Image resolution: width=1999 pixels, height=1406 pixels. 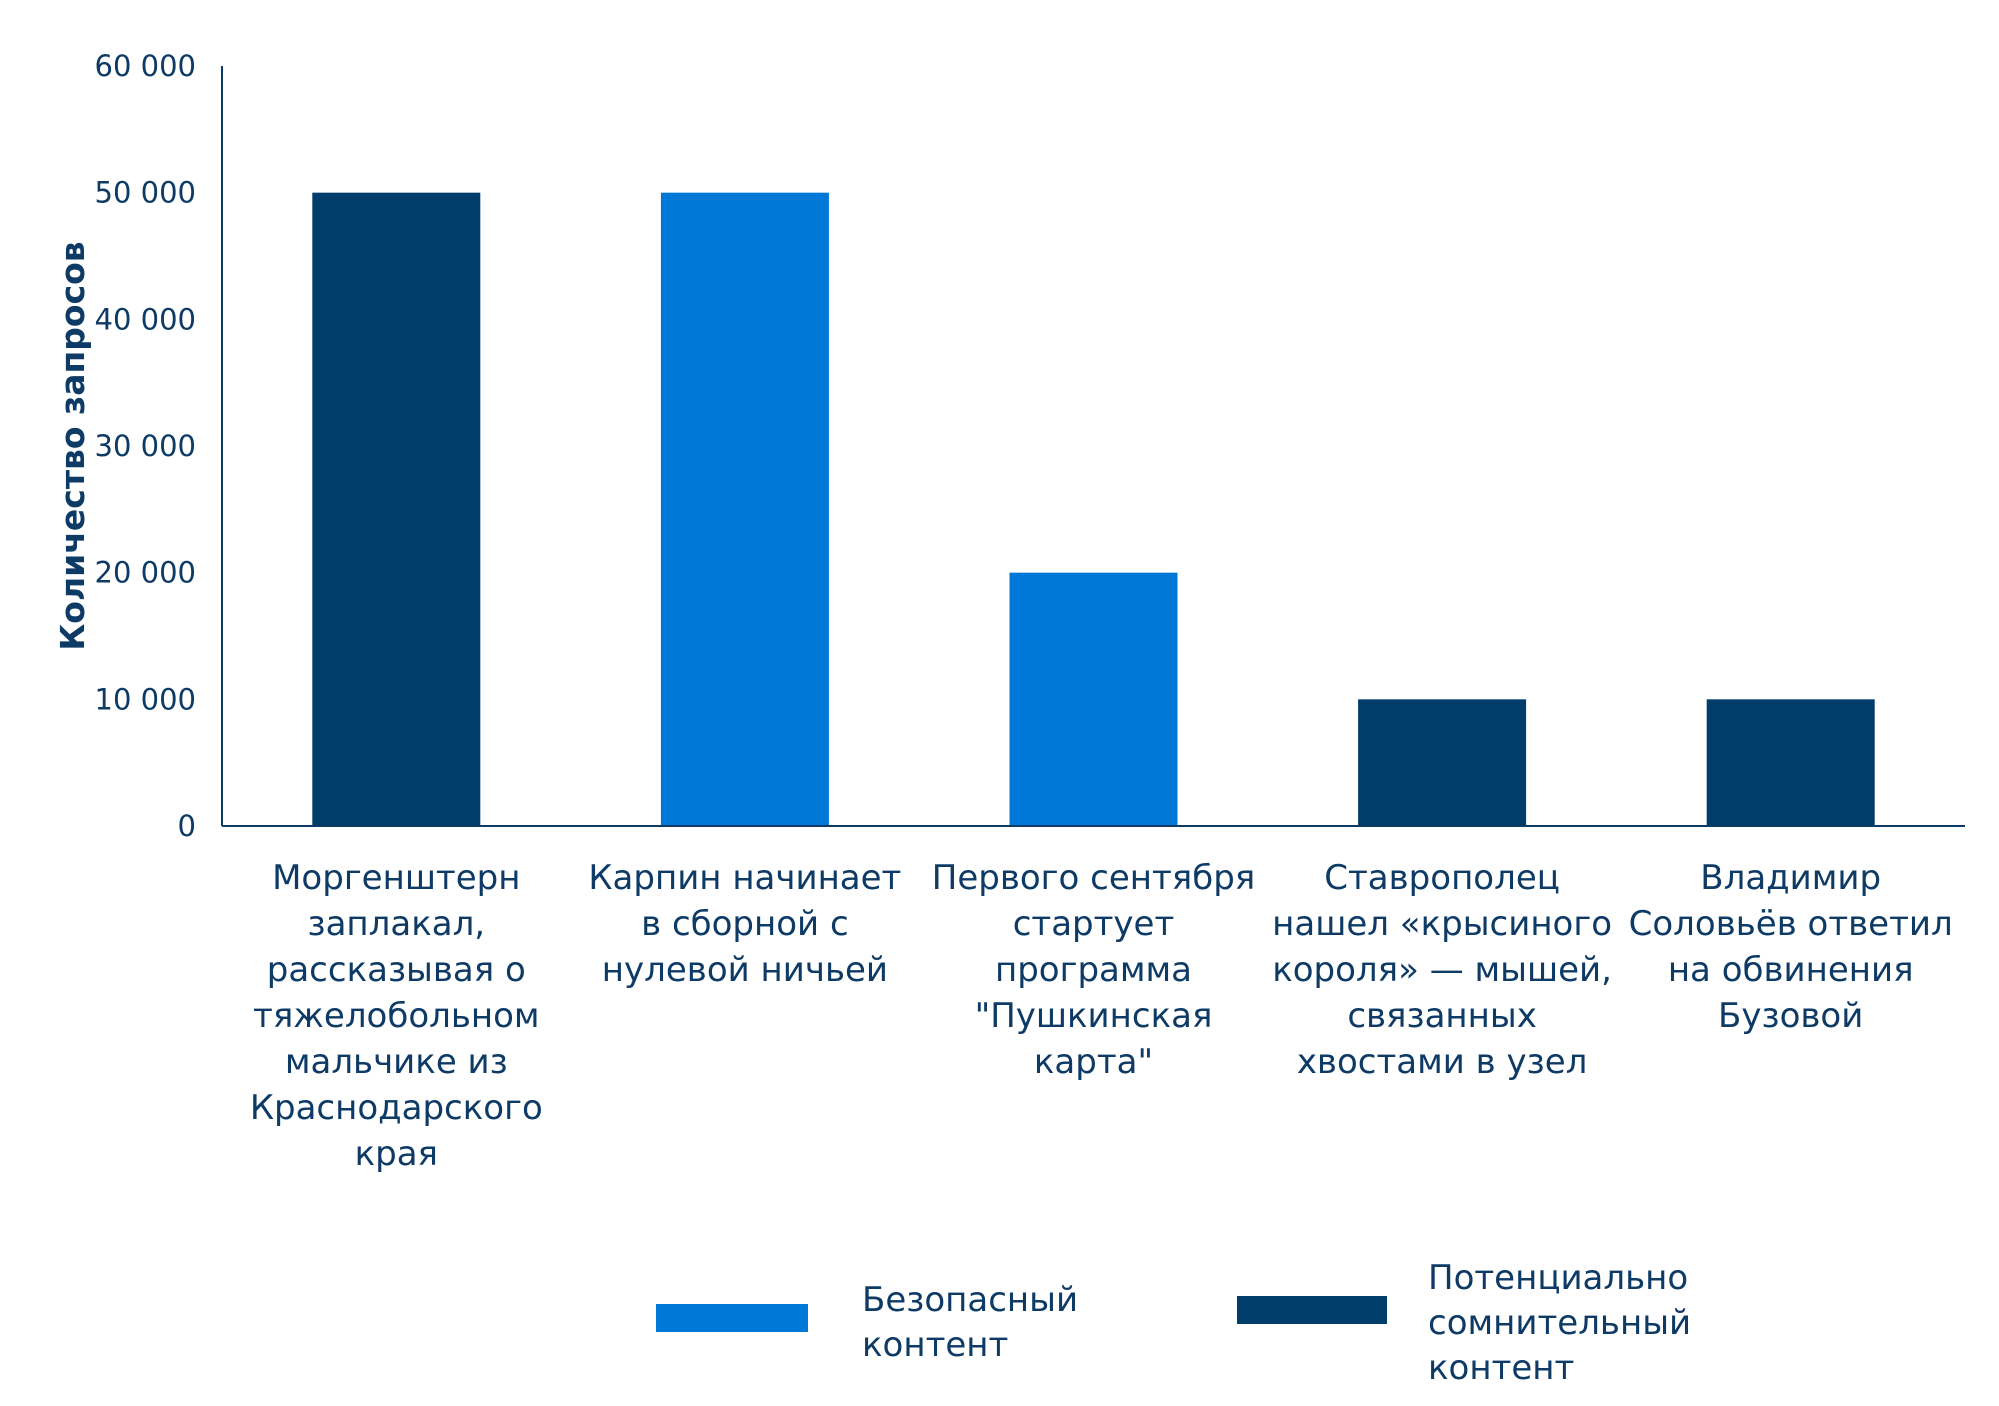 I want to click on y-tick-label: 60 000, so click(x=145, y=66).